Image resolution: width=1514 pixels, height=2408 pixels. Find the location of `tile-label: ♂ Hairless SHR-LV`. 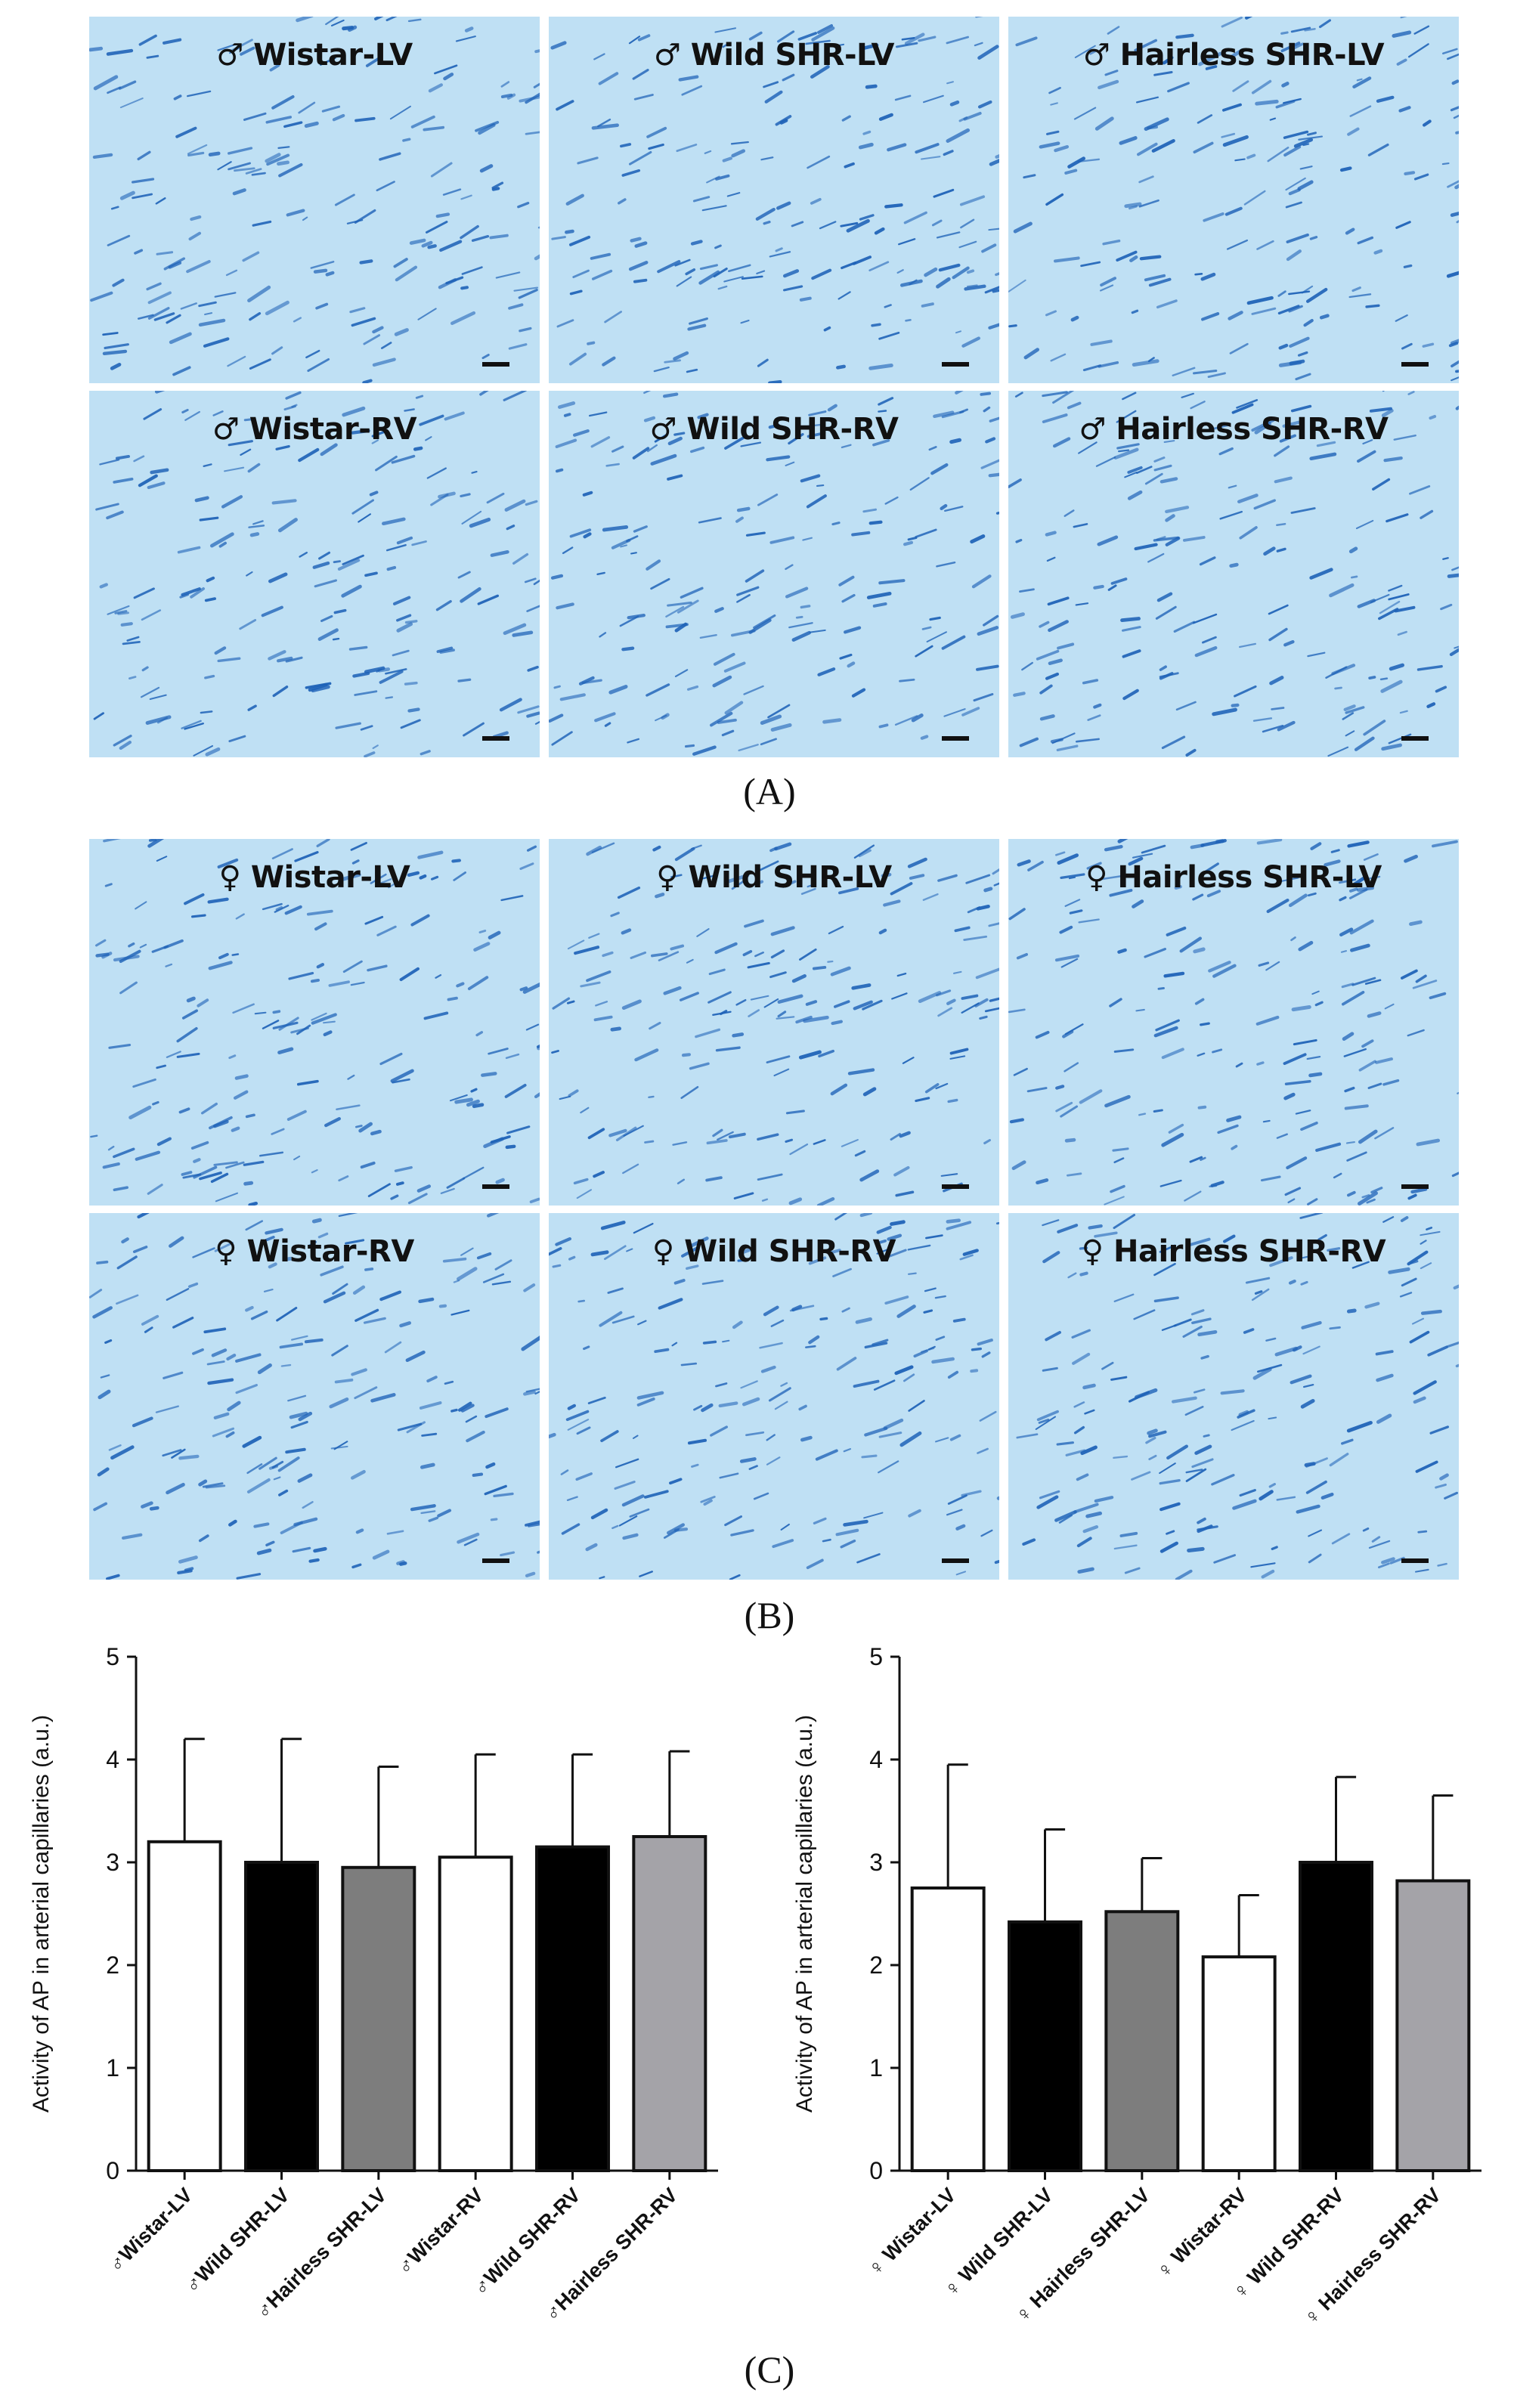

tile-label: ♂ Hairless SHR-LV is located at coordinates (1234, 55).